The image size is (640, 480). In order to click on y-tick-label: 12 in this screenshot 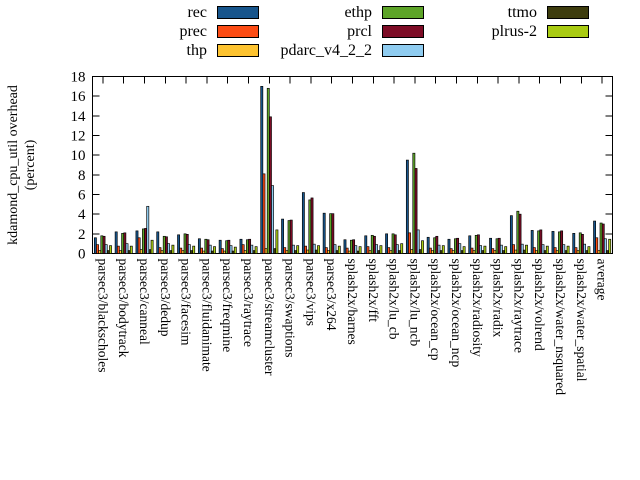, I will do `click(78, 137)`.